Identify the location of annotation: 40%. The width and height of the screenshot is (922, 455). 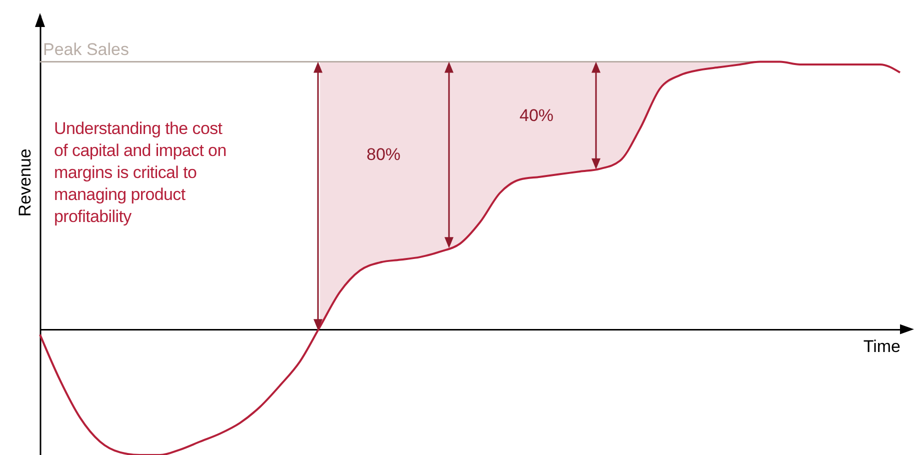
(536, 115).